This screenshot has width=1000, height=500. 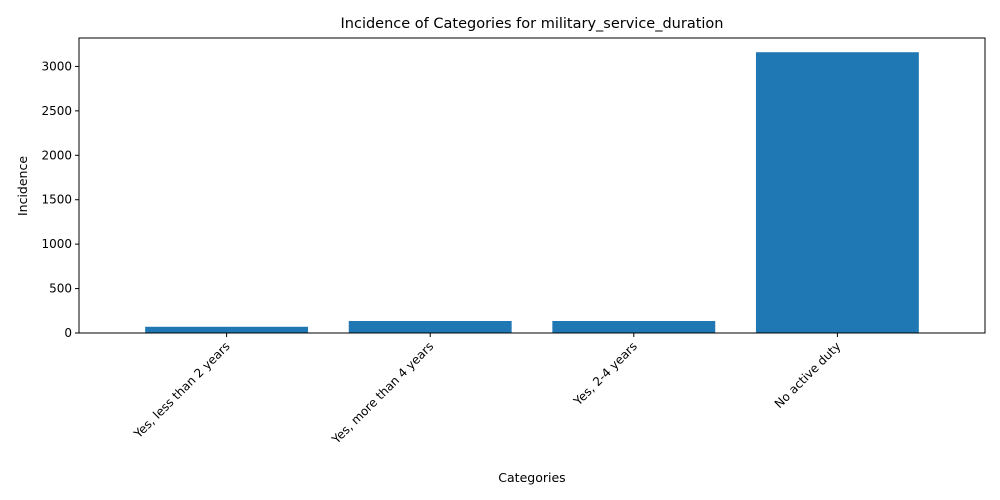 I want to click on x-tick-label-0: Yes, less than 2 years, so click(x=181, y=390).